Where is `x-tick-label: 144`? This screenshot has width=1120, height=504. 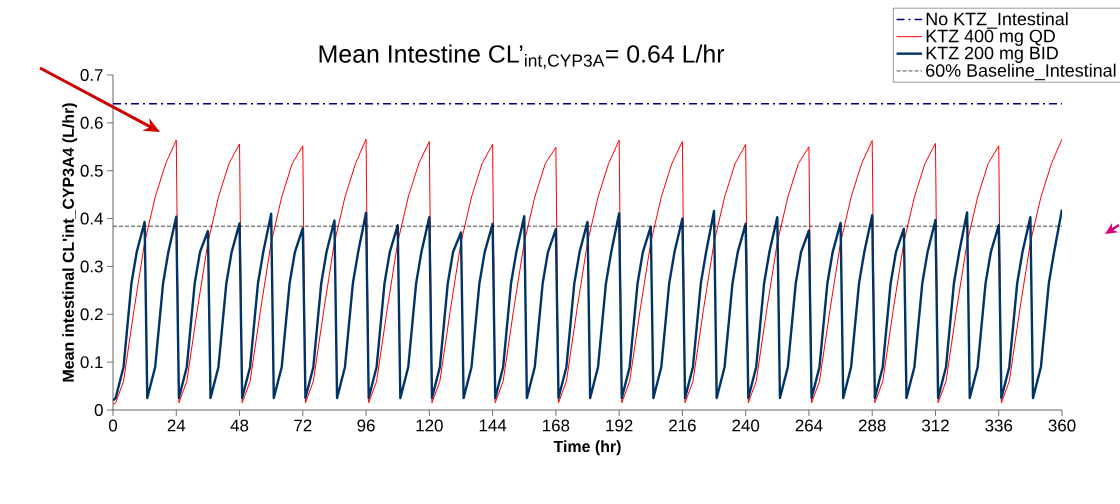 x-tick-label: 144 is located at coordinates (493, 425).